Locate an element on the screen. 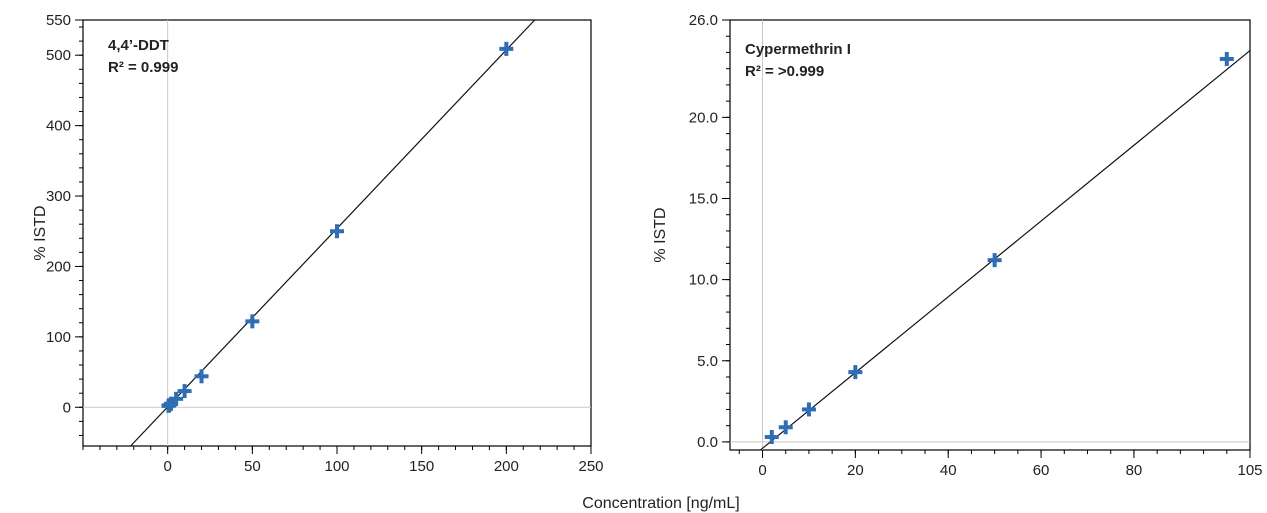 This screenshot has width=1267, height=513. x-tick-label: 105 is located at coordinates (1249, 470).